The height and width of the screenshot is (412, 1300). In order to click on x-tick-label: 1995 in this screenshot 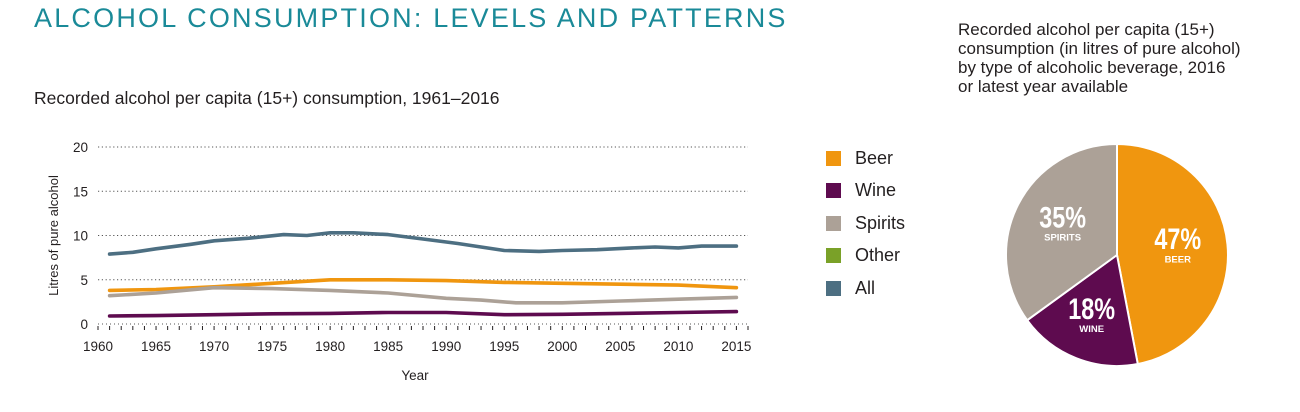, I will do `click(504, 346)`.